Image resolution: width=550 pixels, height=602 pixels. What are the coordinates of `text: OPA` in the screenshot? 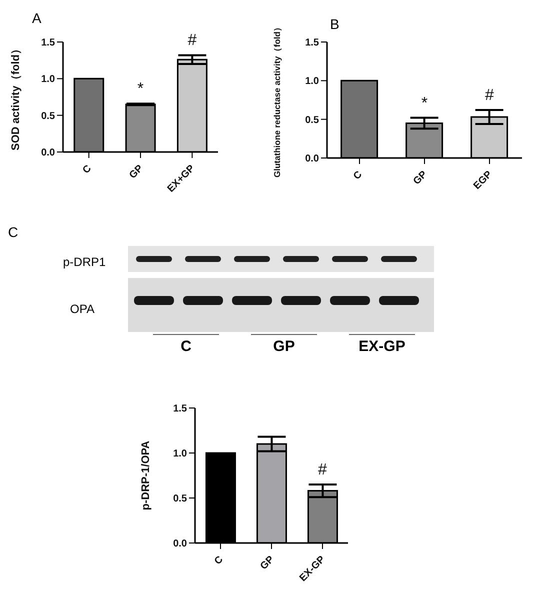 It's located at (82, 309).